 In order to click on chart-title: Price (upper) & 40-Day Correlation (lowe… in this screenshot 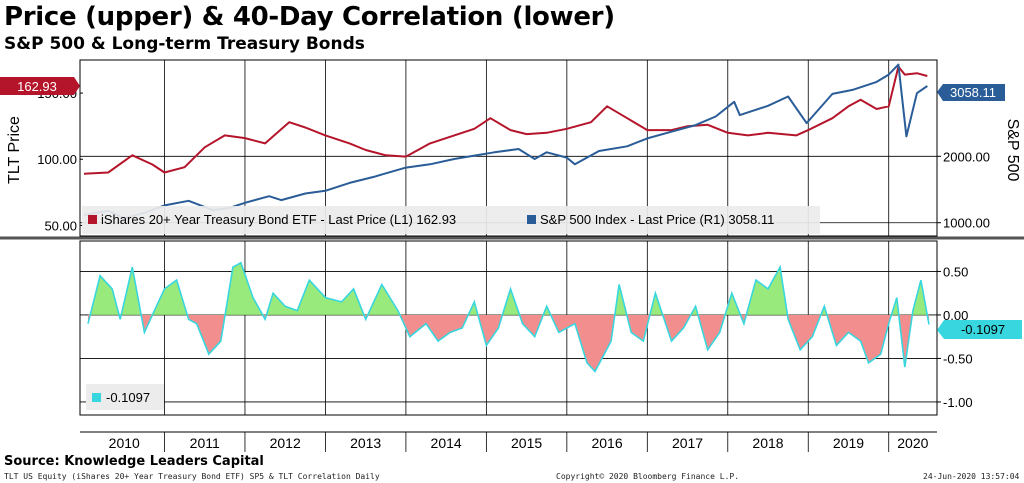, I will do `click(309, 17)`.